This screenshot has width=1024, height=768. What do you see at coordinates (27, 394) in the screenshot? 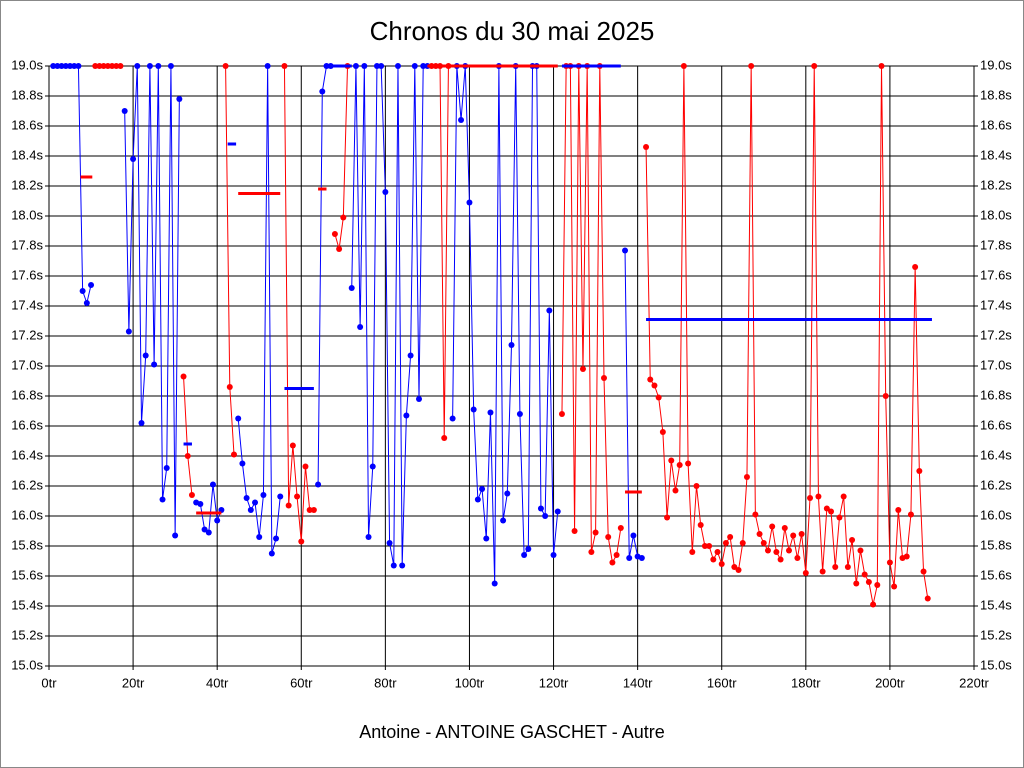
I see `y-tick-label: 16.8s` at bounding box center [27, 394].